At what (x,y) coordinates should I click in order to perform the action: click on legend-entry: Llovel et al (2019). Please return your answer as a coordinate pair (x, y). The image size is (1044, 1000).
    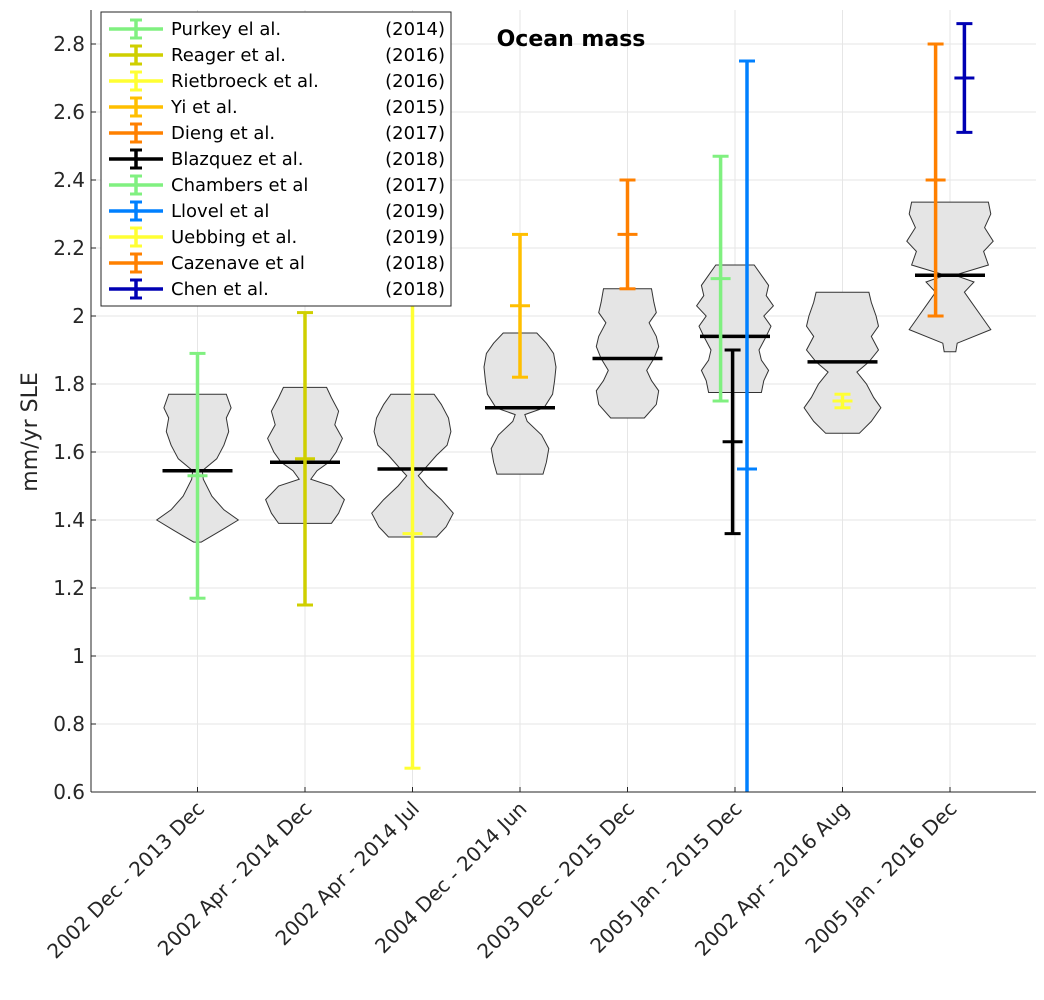
    Looking at the image, I should click on (277, 211).